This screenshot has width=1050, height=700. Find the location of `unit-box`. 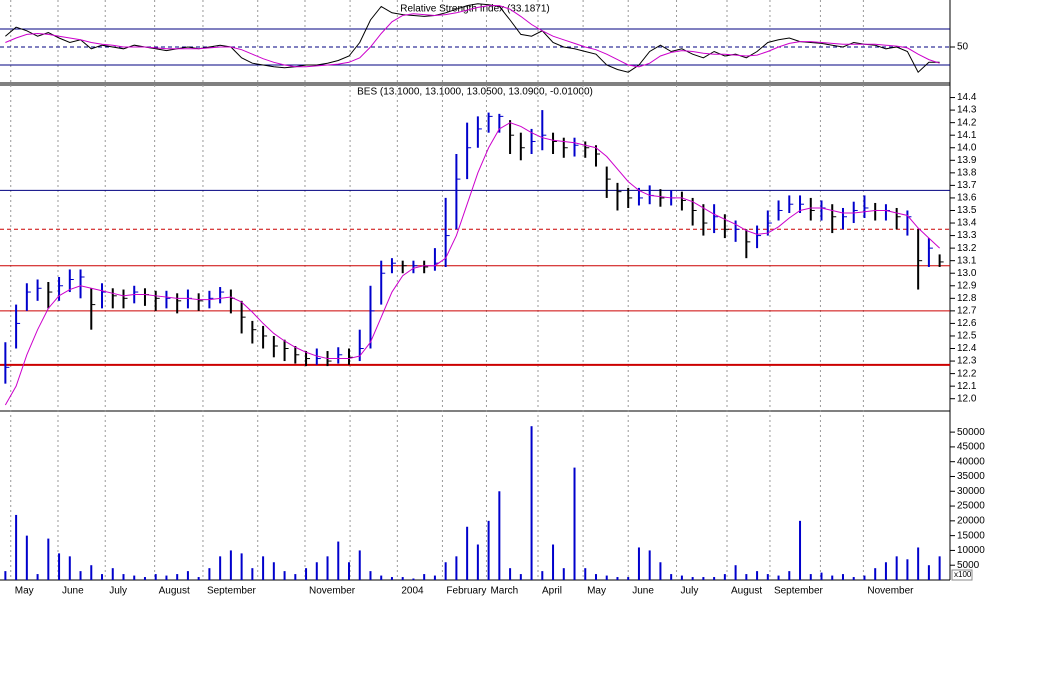

unit-box is located at coordinates (962, 575).